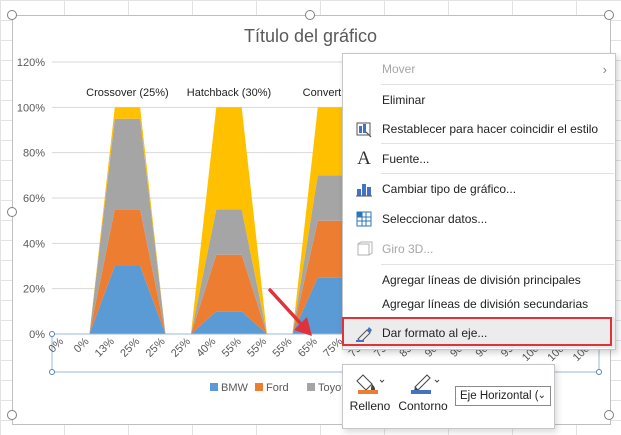 The height and width of the screenshot is (435, 621). I want to click on menu-item-add-minor-gridlines: Agregar líneas de división secundarias, so click(479, 304).